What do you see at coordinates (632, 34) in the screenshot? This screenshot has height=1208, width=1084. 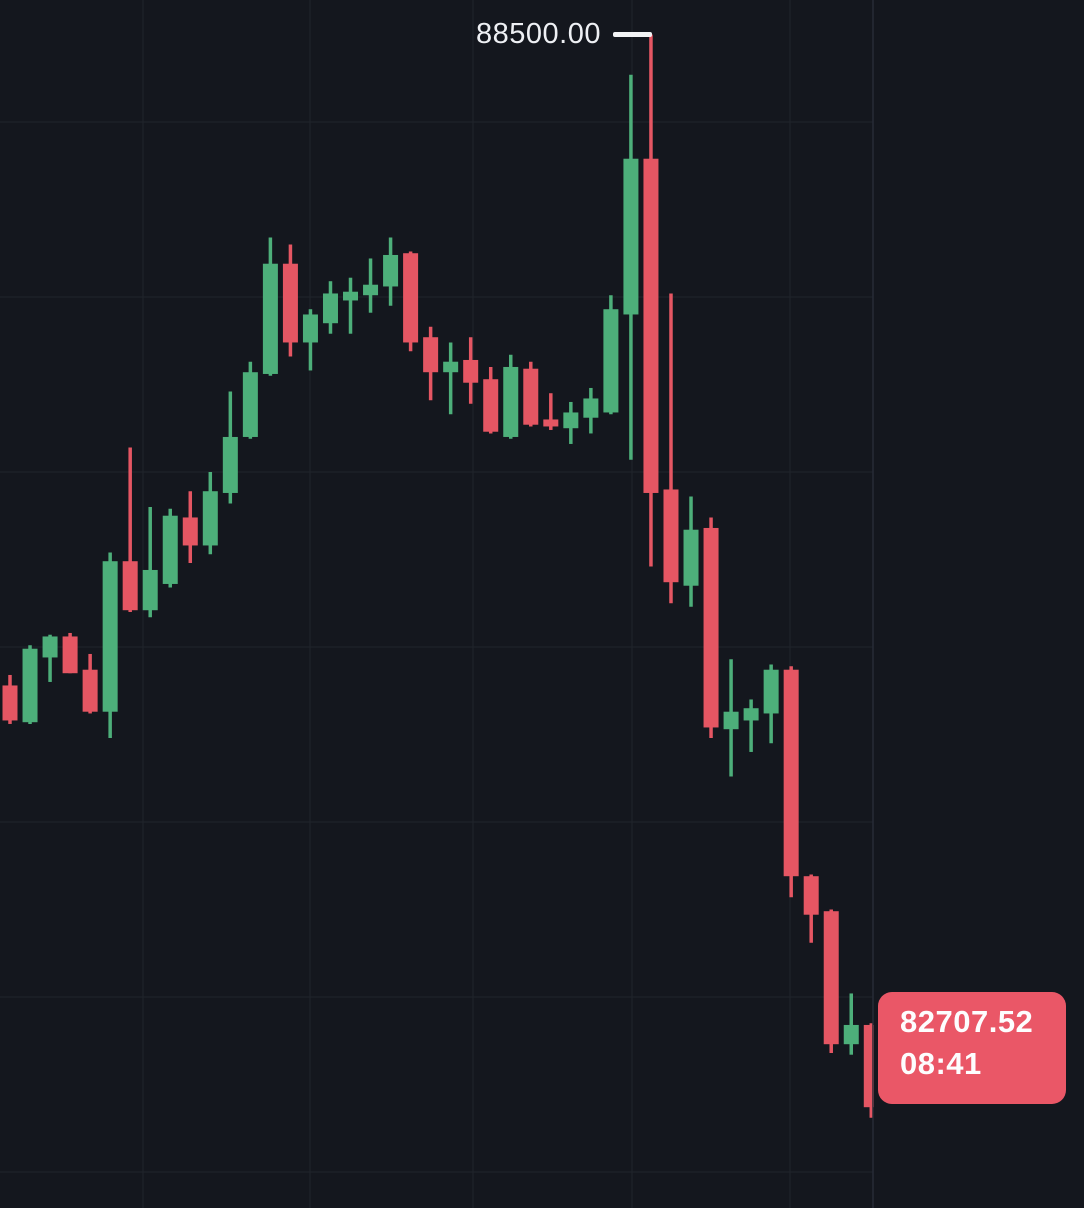 I see `alert-dash-line` at bounding box center [632, 34].